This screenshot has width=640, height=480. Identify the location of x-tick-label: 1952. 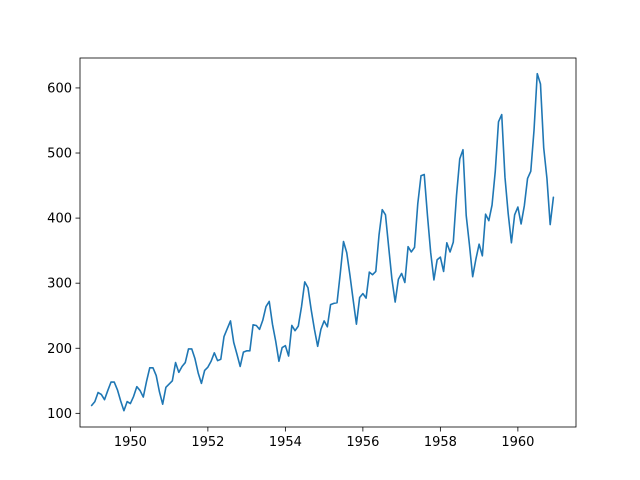
(207, 442).